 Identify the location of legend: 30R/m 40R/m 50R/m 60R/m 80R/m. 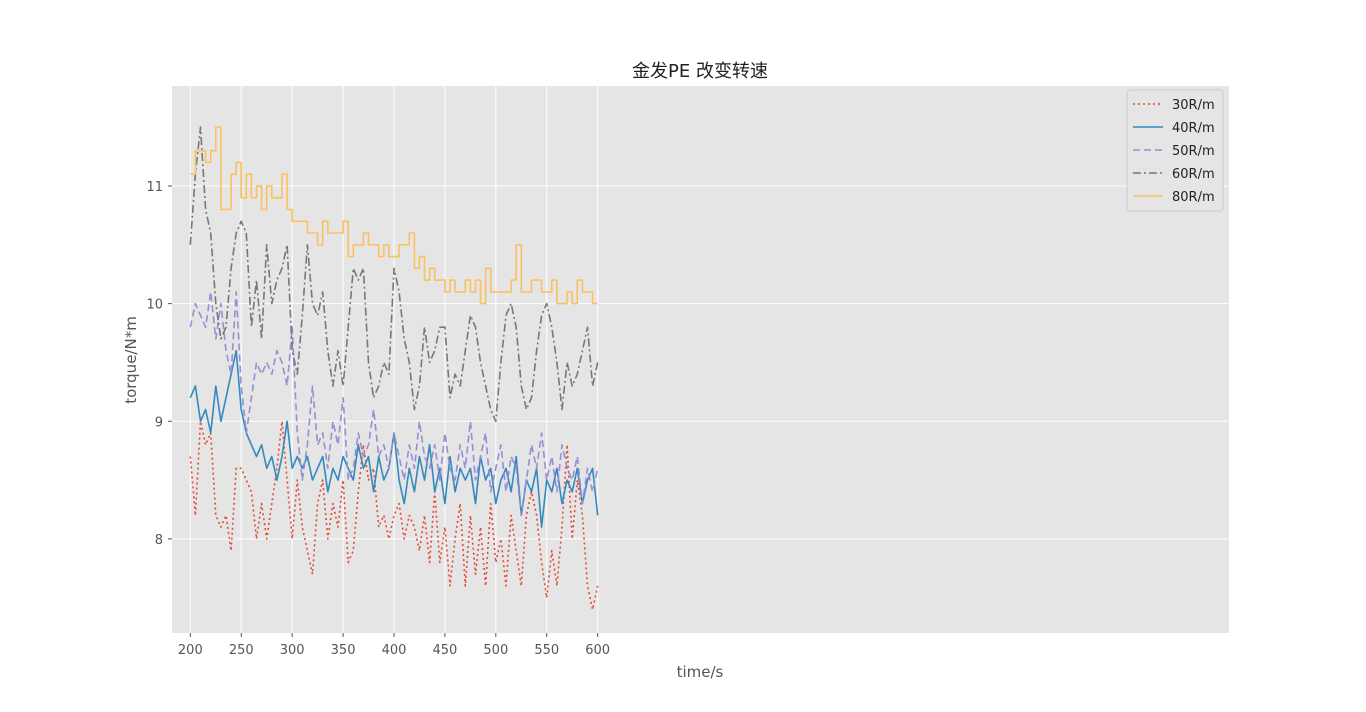
(1175, 150).